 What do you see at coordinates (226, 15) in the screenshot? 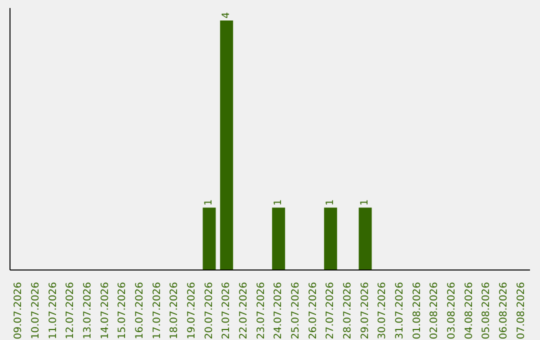
I see `data-label: 4` at bounding box center [226, 15].